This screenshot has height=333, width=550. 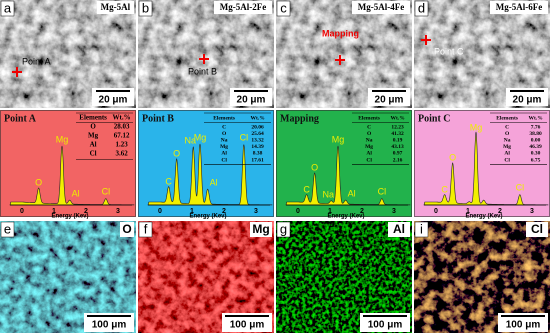 I want to click on eds-background, so click(x=68, y=163).